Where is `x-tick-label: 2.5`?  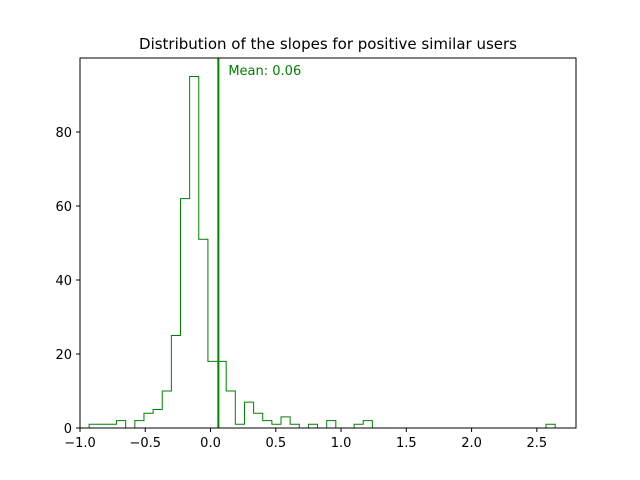 x-tick-label: 2.5 is located at coordinates (536, 443).